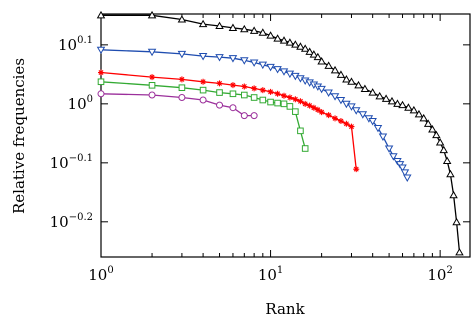 This screenshot has height=322, width=472. What do you see at coordinates (81, 158) in the screenshot?
I see `y-tick-label-exponent: −0.1` at bounding box center [81, 158].